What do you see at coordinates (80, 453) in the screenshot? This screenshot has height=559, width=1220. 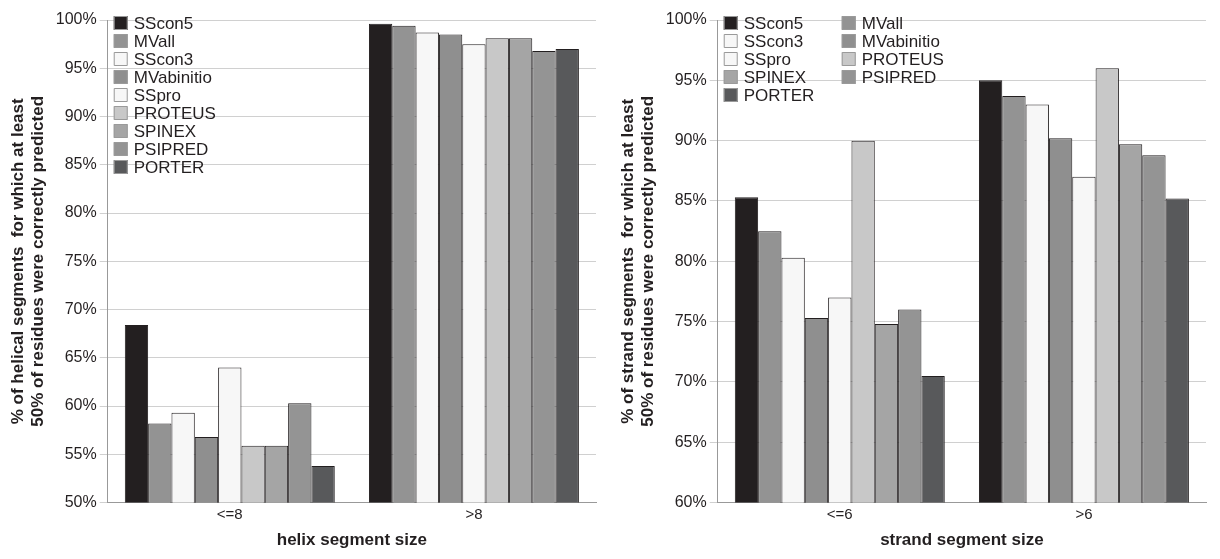 I see `y-tick-label: 55%` at bounding box center [80, 453].